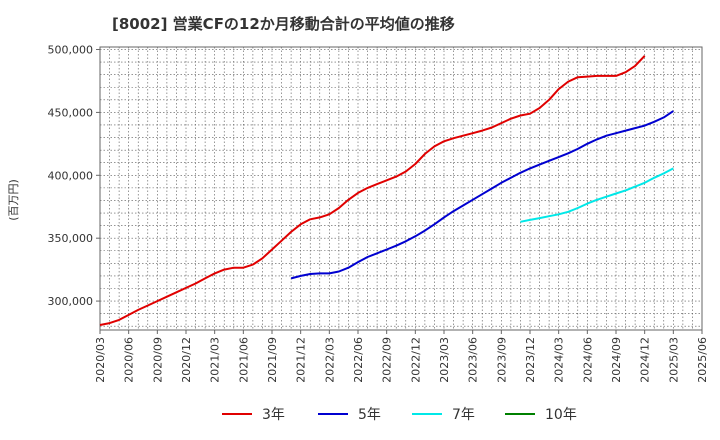 This screenshot has height=440, width=720. What do you see at coordinates (597, 195) in the screenshot?
I see `series-line` at bounding box center [597, 195].